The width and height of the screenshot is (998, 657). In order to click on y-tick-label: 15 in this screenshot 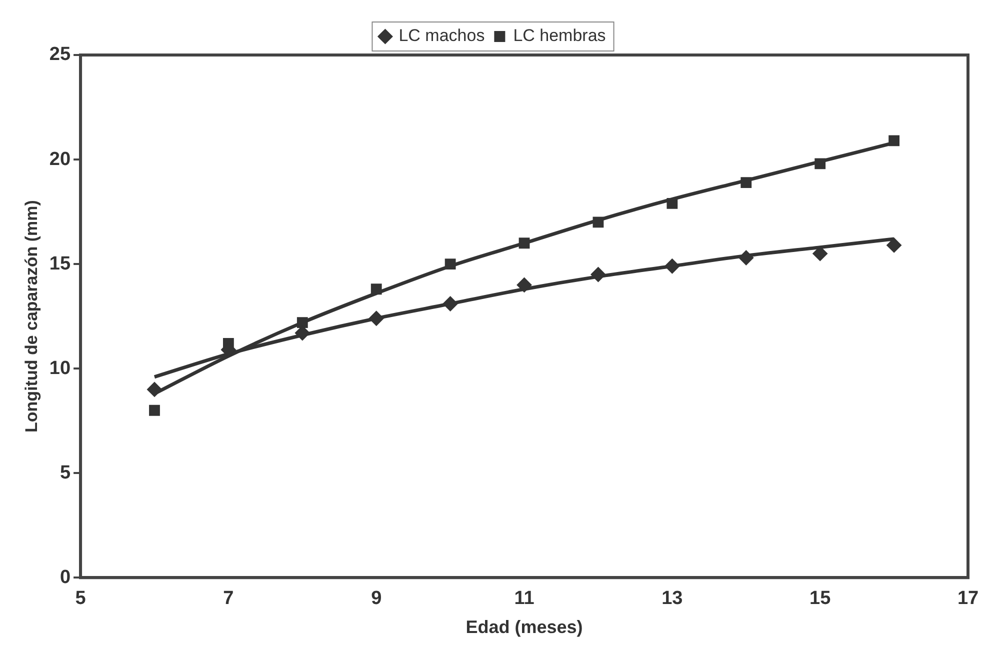, I will do `click(60, 263)`.